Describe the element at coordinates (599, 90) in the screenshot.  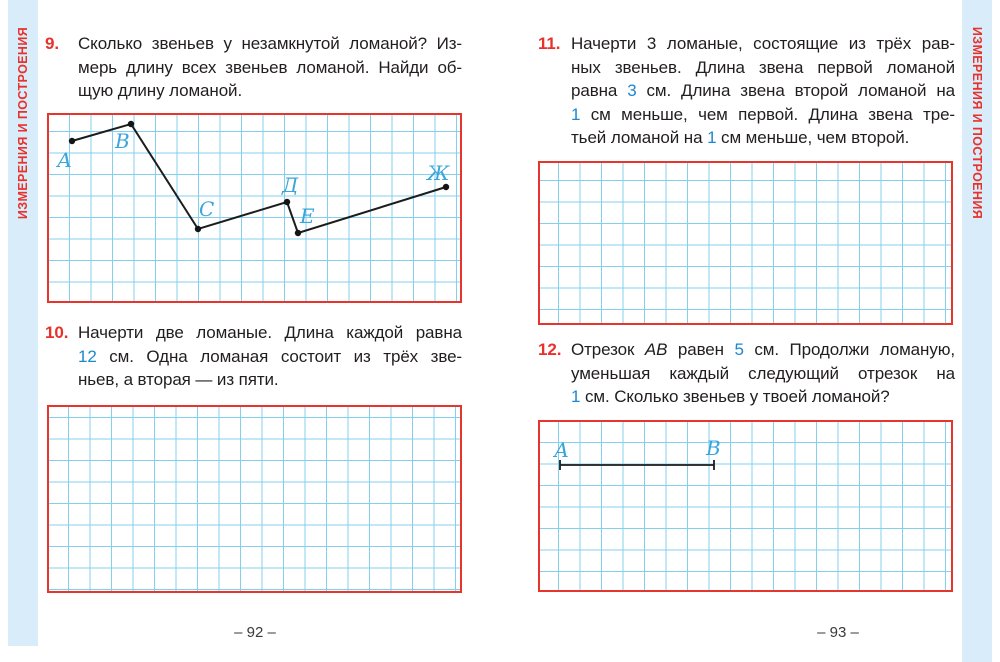
I see `line-text: равна` at that location.